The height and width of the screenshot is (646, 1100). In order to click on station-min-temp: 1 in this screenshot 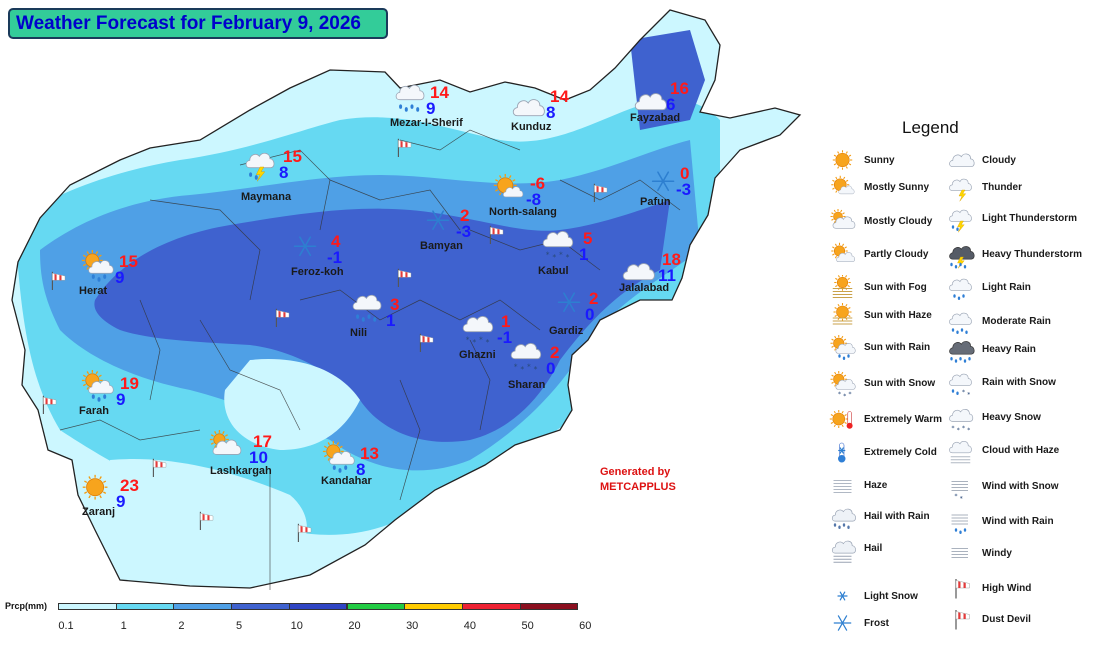, I will do `click(584, 254)`.